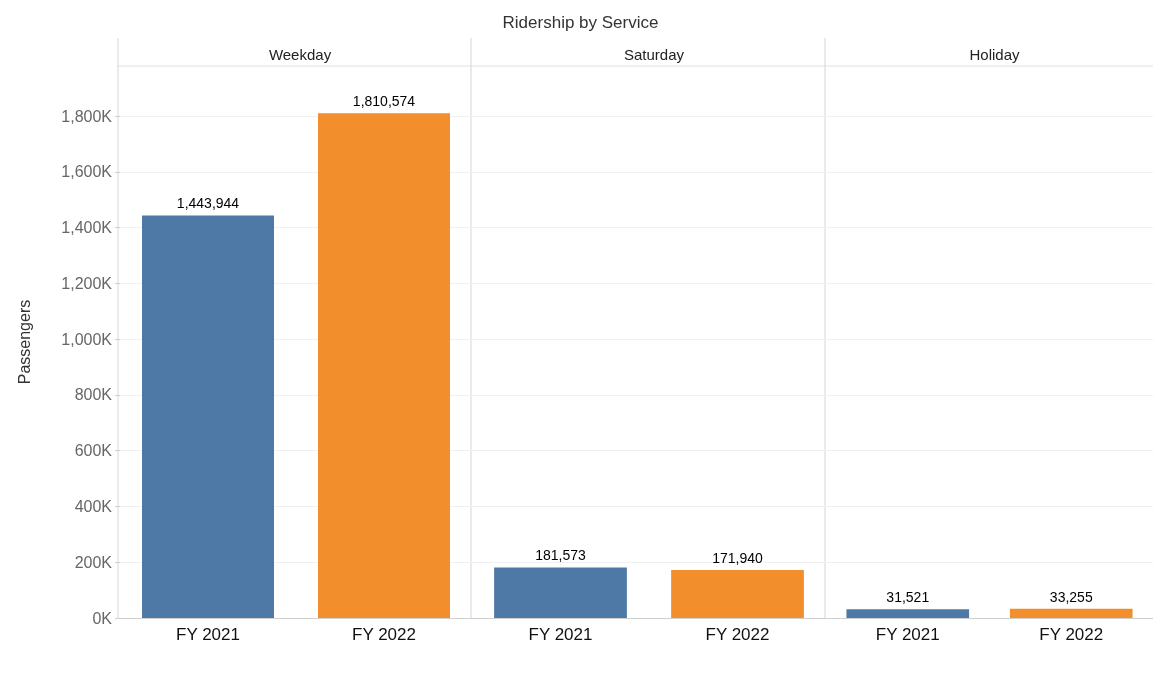 The height and width of the screenshot is (674, 1161). What do you see at coordinates (1071, 596) in the screenshot?
I see `data-label: 33,255` at bounding box center [1071, 596].